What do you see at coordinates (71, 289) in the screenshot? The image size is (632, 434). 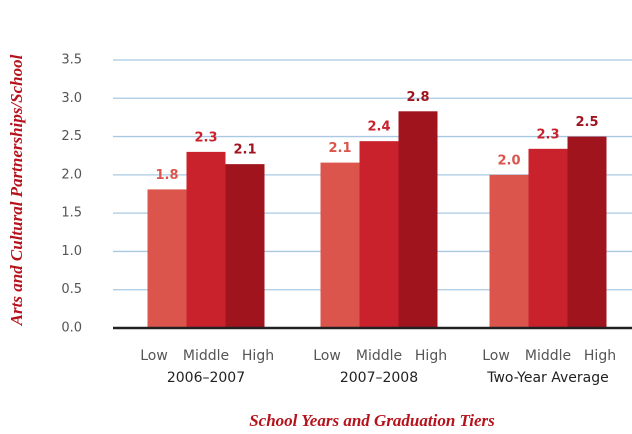 I see `y-tick-label: 0.5` at bounding box center [71, 289].